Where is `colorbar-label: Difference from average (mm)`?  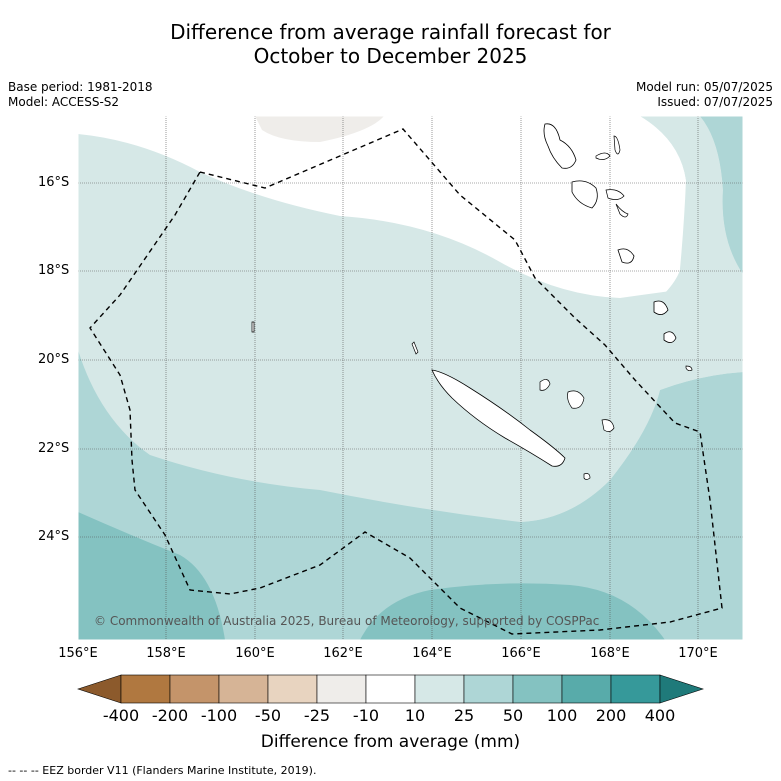
colorbar-label: Difference from average (mm) is located at coordinates (390, 742).